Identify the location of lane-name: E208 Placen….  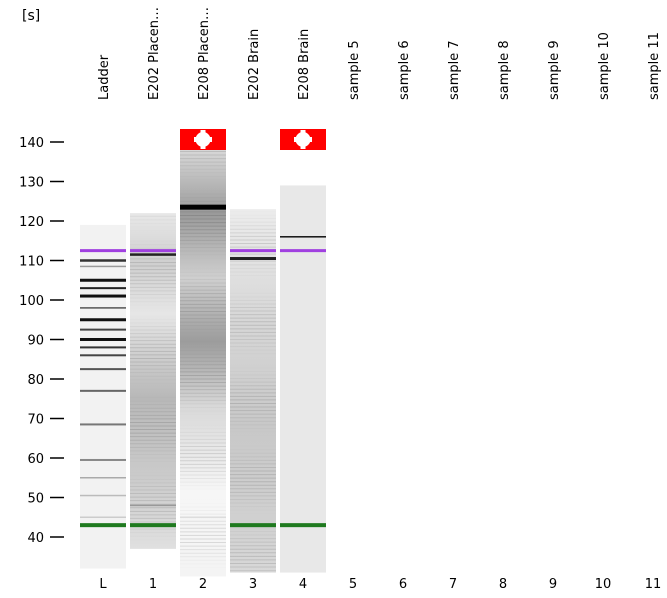
(204, 53).